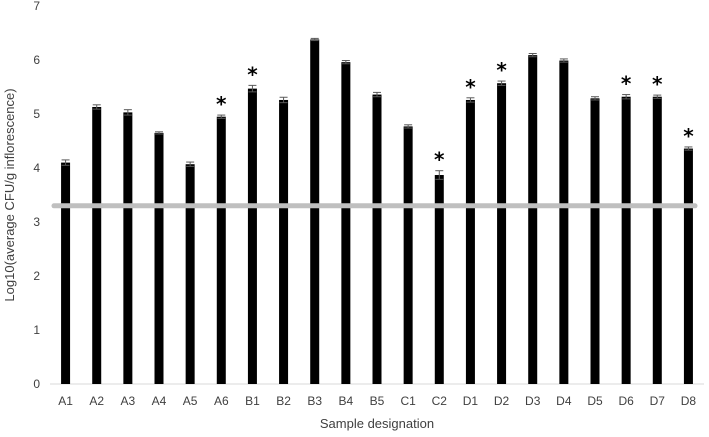 Image resolution: width=709 pixels, height=437 pixels. I want to click on bar-a2, so click(97, 245).